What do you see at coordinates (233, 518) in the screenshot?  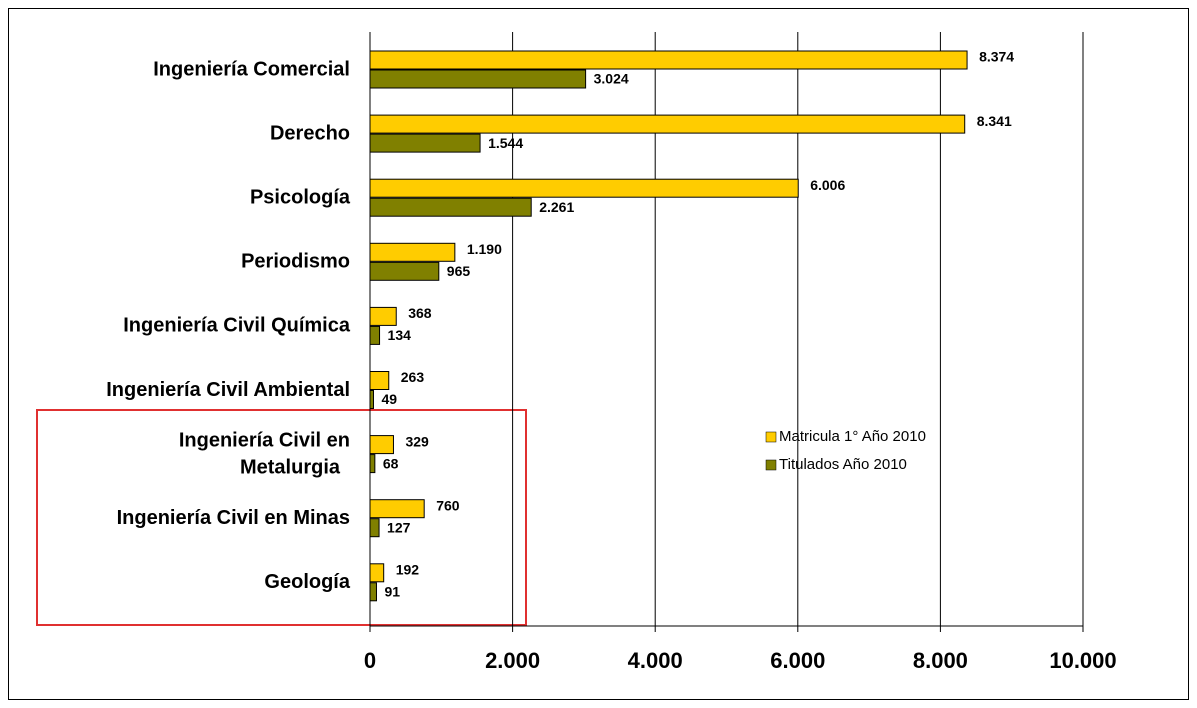 I see `category-label: Ingeniería Civil en Minas` at bounding box center [233, 518].